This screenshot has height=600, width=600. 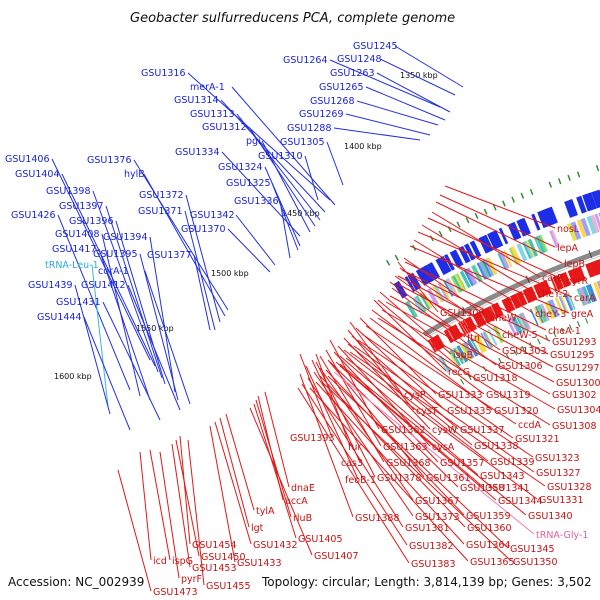 I want to click on gene-label: lepB, so click(x=574, y=264).